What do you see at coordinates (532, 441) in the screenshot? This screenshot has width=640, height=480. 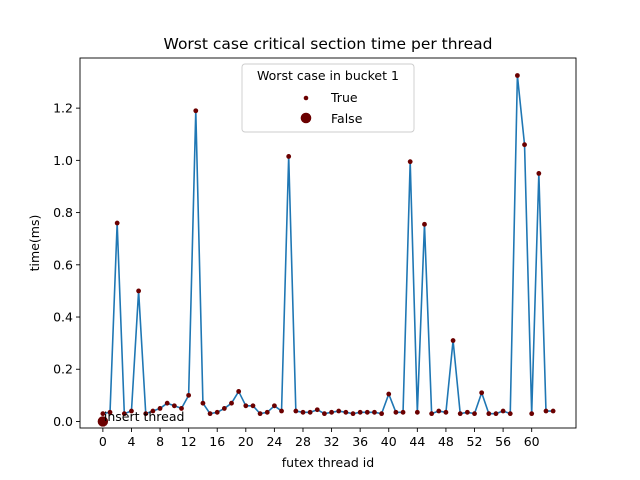 I see `x-tick-label-15: 60` at bounding box center [532, 441].